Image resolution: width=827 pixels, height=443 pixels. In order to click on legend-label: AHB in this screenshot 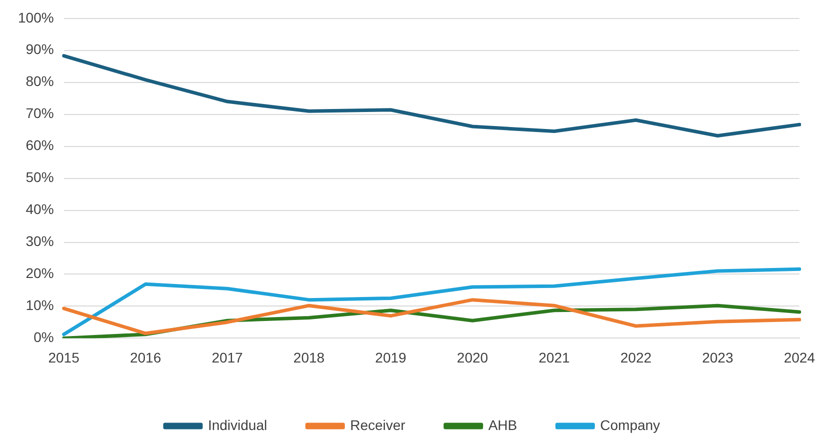, I will do `click(503, 424)`.